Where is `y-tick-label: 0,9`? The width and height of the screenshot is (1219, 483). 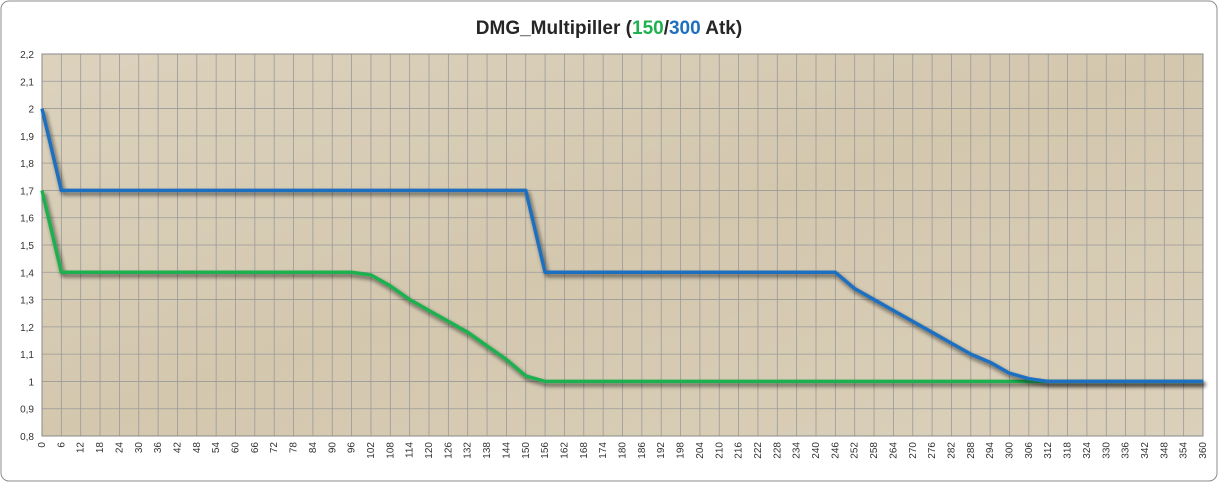
y-tick-label: 0,9 is located at coordinates (27, 410).